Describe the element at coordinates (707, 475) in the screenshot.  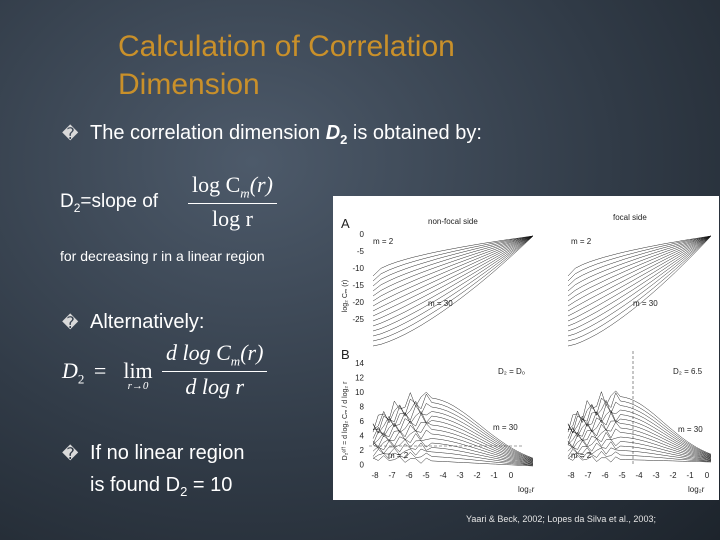
I see `x-tick-label-right: 0` at that location.